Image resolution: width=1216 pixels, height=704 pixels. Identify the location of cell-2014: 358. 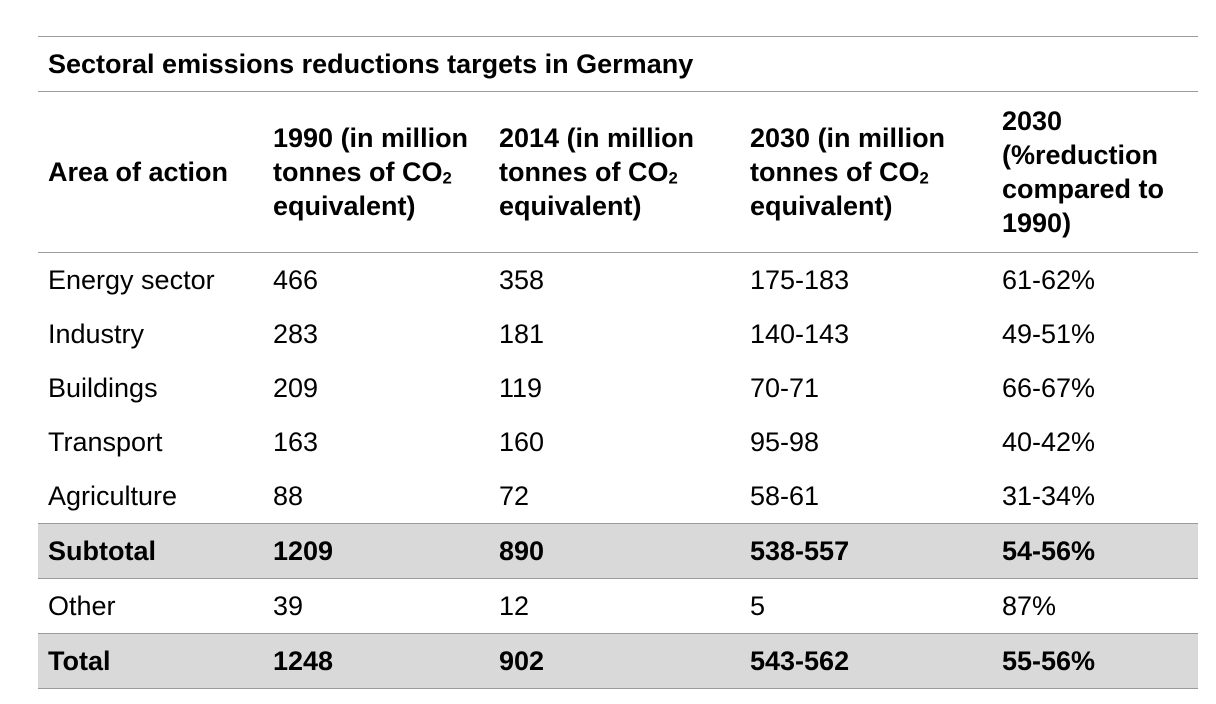
(522, 279).